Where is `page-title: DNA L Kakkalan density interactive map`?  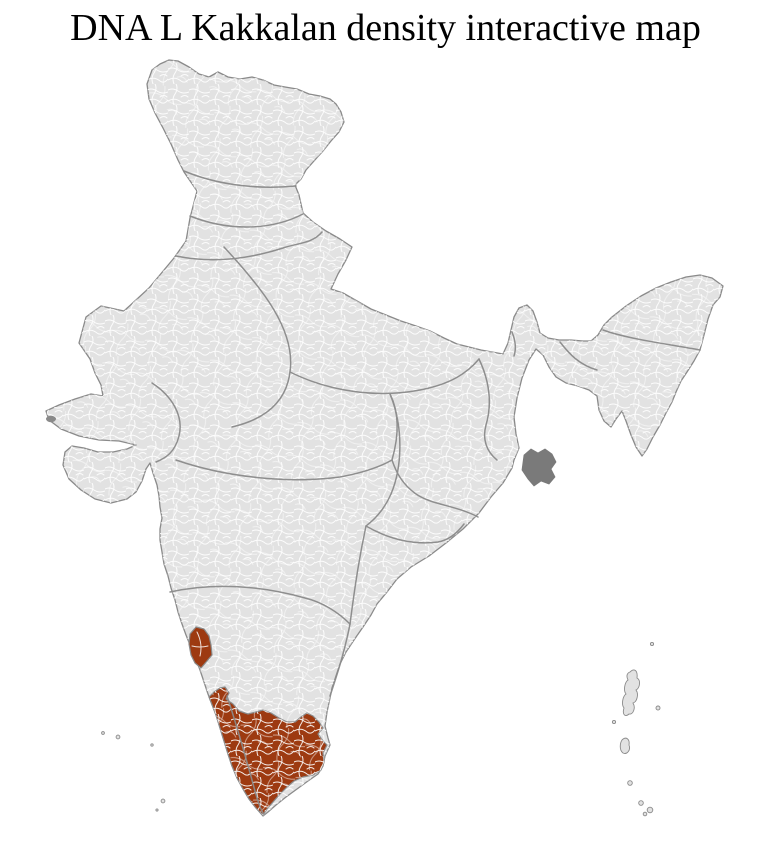
page-title: DNA L Kakkalan density interactive map is located at coordinates (385, 28).